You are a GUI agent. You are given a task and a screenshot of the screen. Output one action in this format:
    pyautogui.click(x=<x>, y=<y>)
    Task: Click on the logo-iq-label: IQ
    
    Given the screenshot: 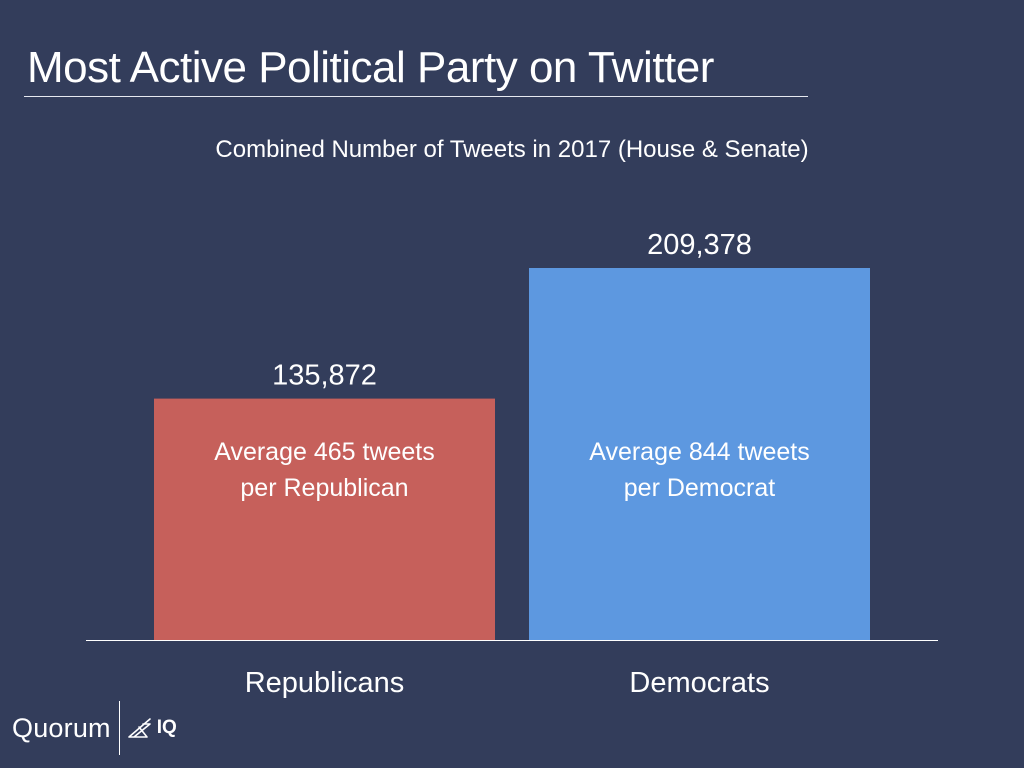 What is the action you would take?
    pyautogui.click(x=166, y=727)
    